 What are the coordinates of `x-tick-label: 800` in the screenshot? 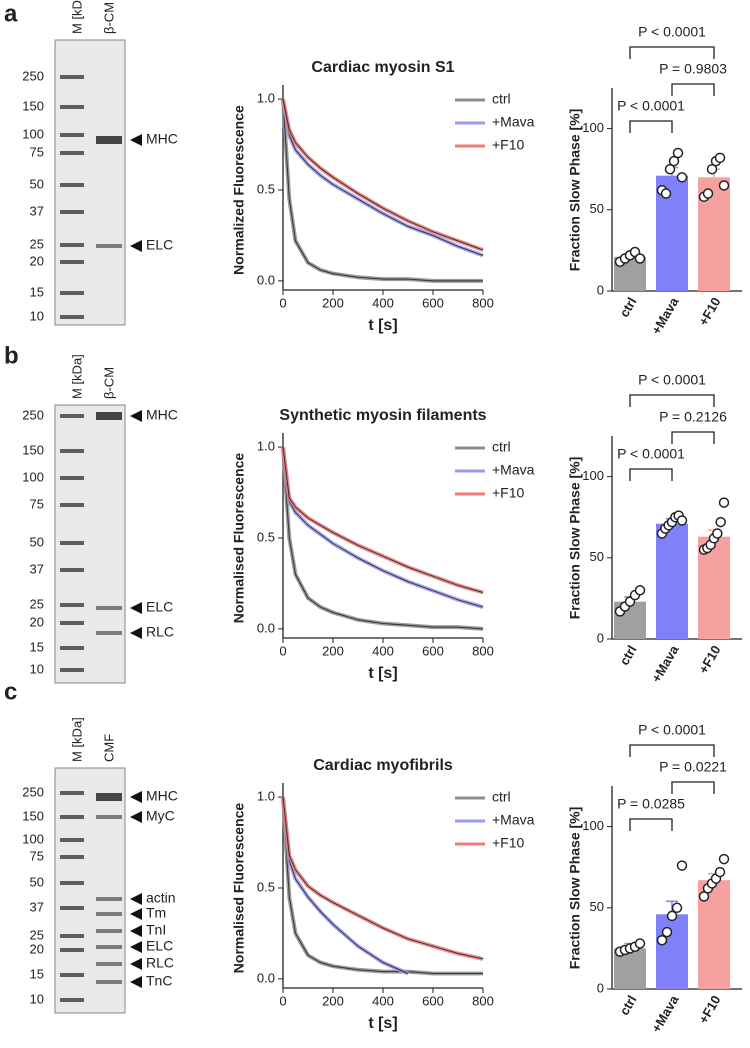 It's located at (483, 650).